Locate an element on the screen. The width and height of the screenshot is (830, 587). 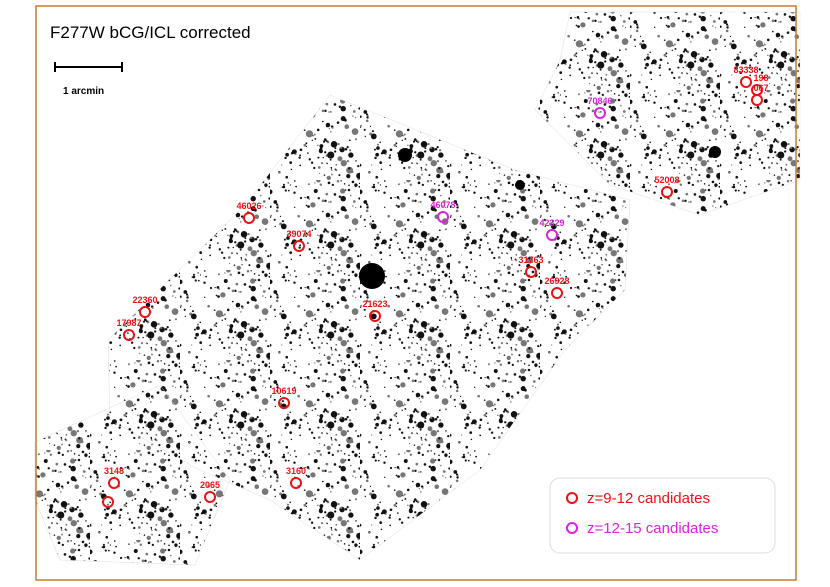
candidate-label: 3148 is located at coordinates (114, 471).